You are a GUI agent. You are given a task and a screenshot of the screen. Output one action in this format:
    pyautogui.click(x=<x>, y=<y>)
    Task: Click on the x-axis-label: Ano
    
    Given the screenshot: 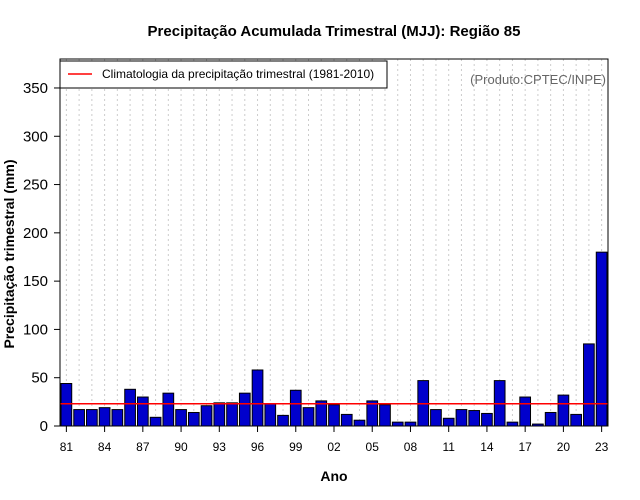 What is the action you would take?
    pyautogui.click(x=333, y=476)
    